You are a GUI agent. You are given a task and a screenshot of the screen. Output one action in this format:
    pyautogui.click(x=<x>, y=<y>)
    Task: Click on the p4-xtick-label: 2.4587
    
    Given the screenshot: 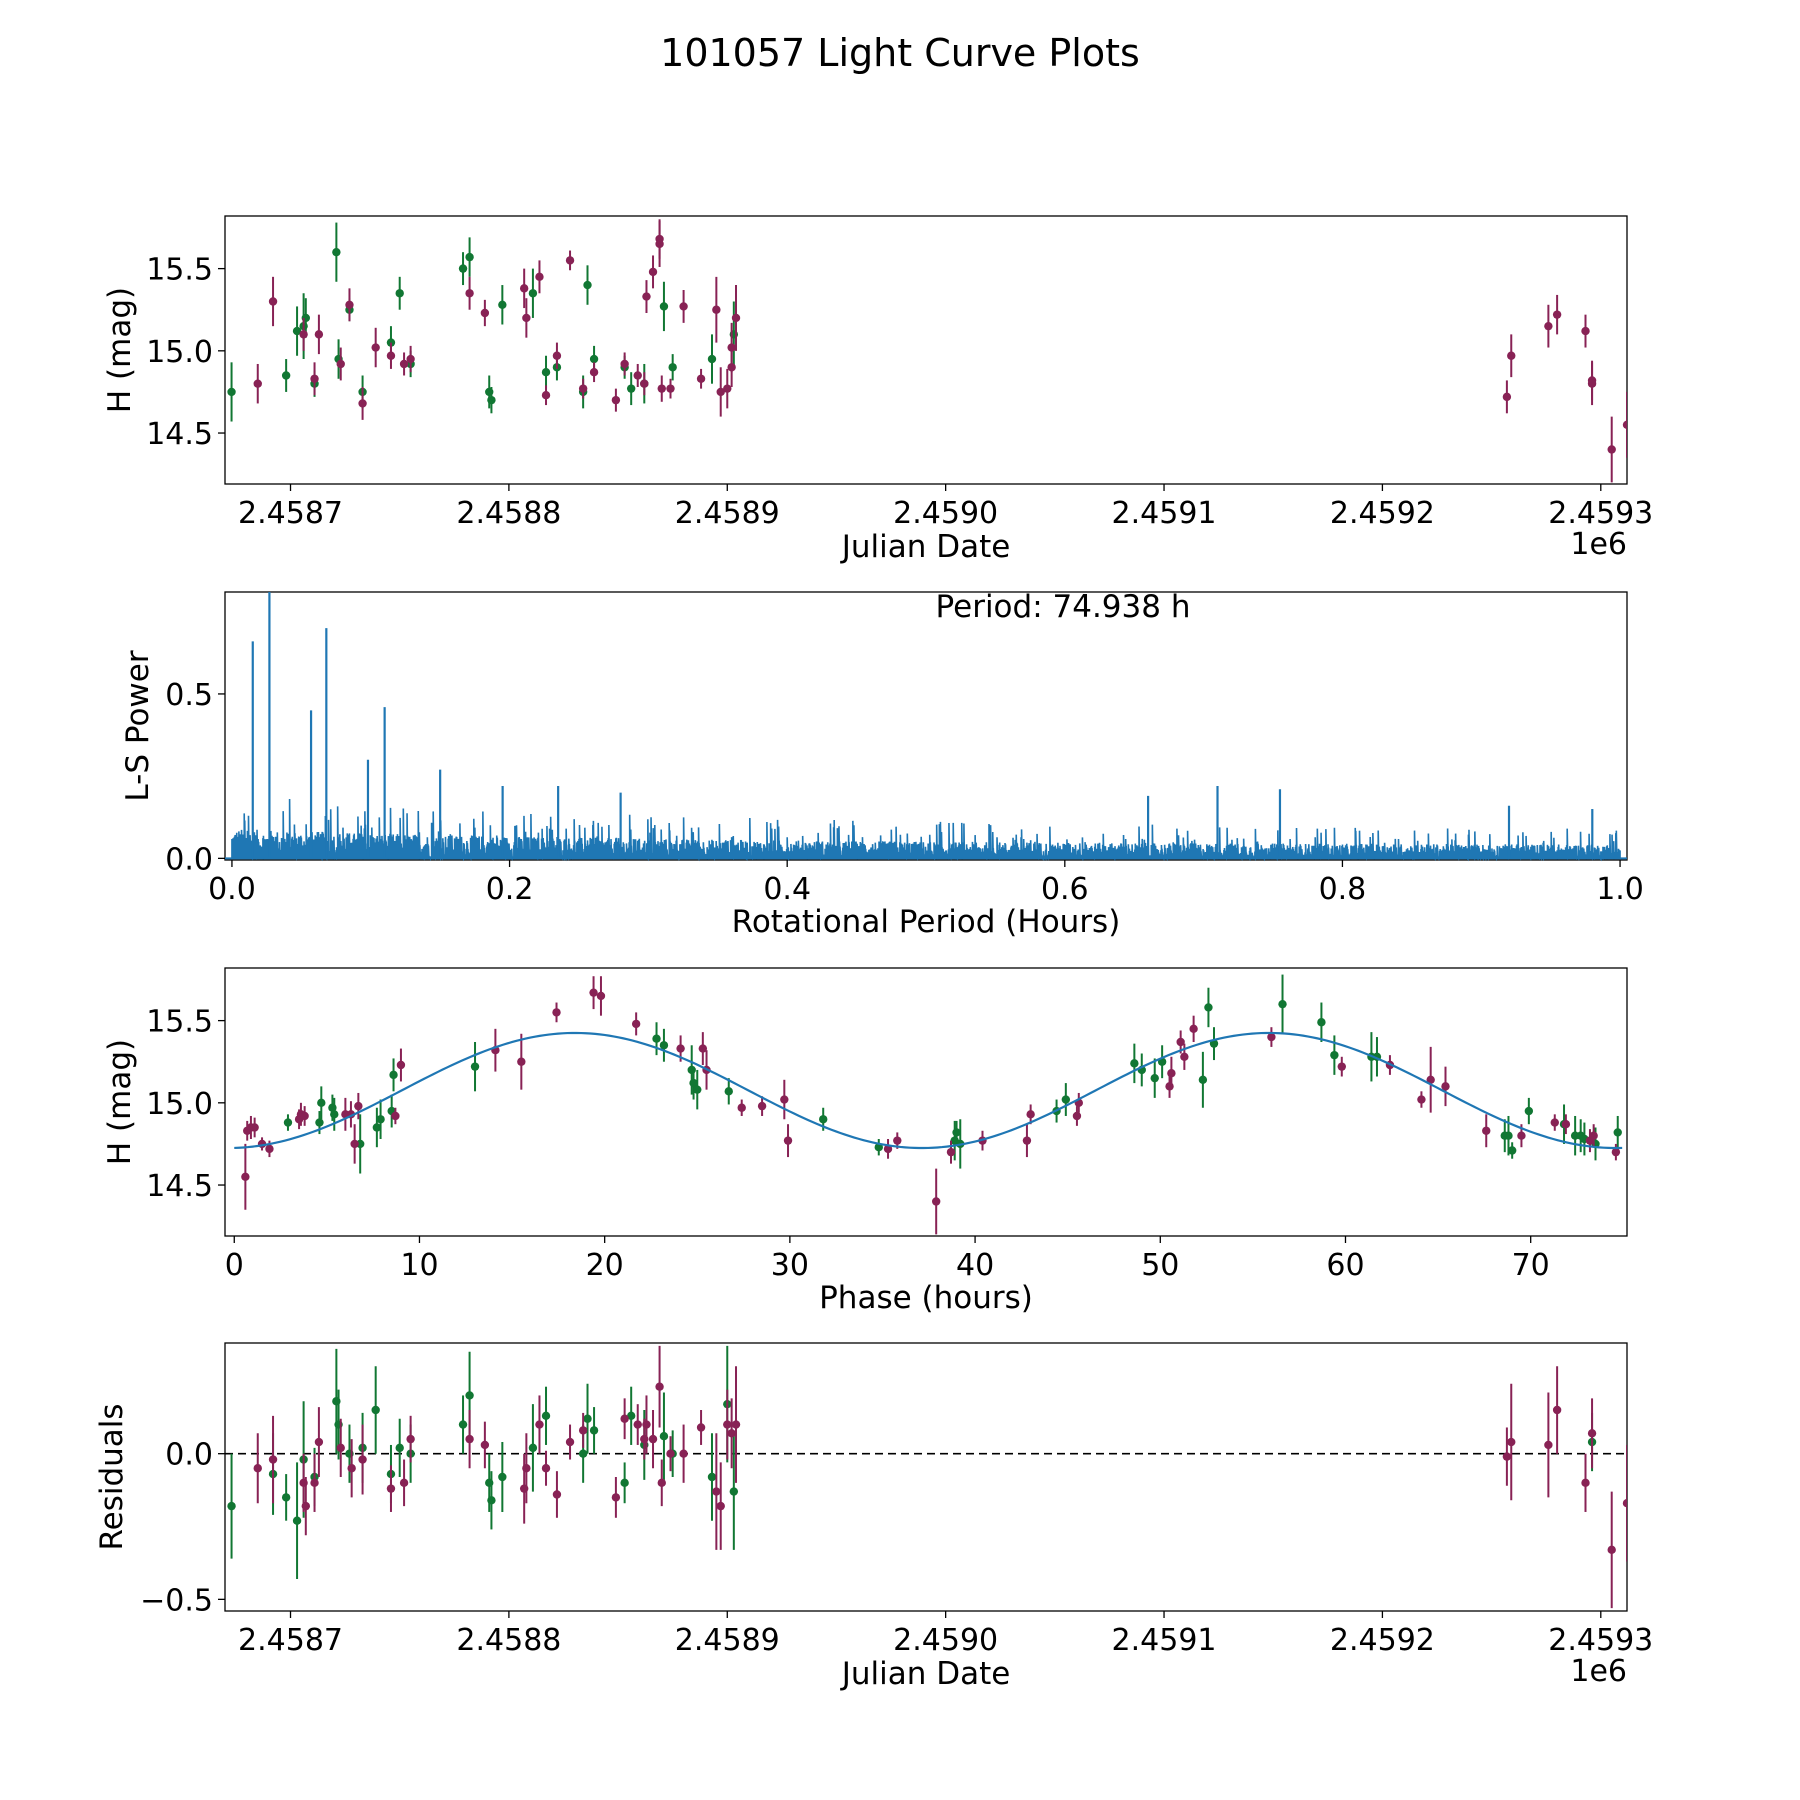 What is the action you would take?
    pyautogui.click(x=290, y=1640)
    